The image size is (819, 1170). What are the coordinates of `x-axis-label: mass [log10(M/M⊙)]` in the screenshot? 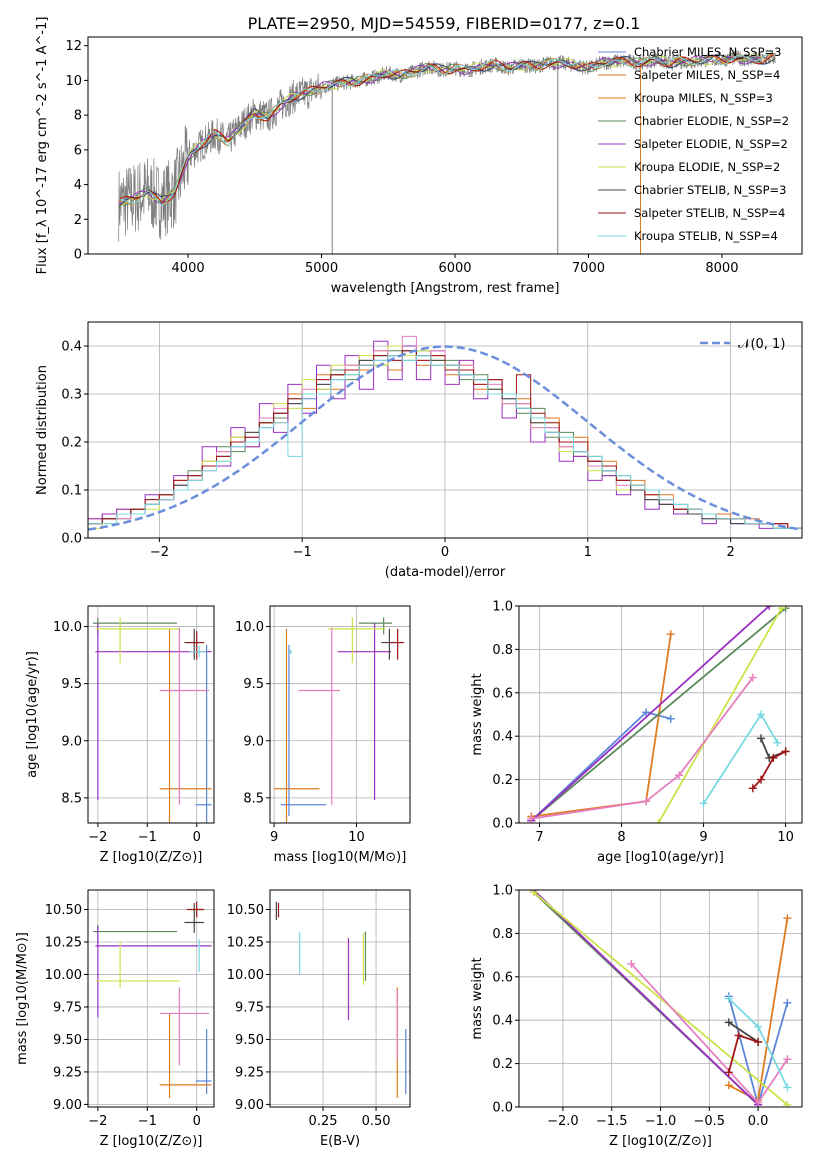 It's located at (340, 857).